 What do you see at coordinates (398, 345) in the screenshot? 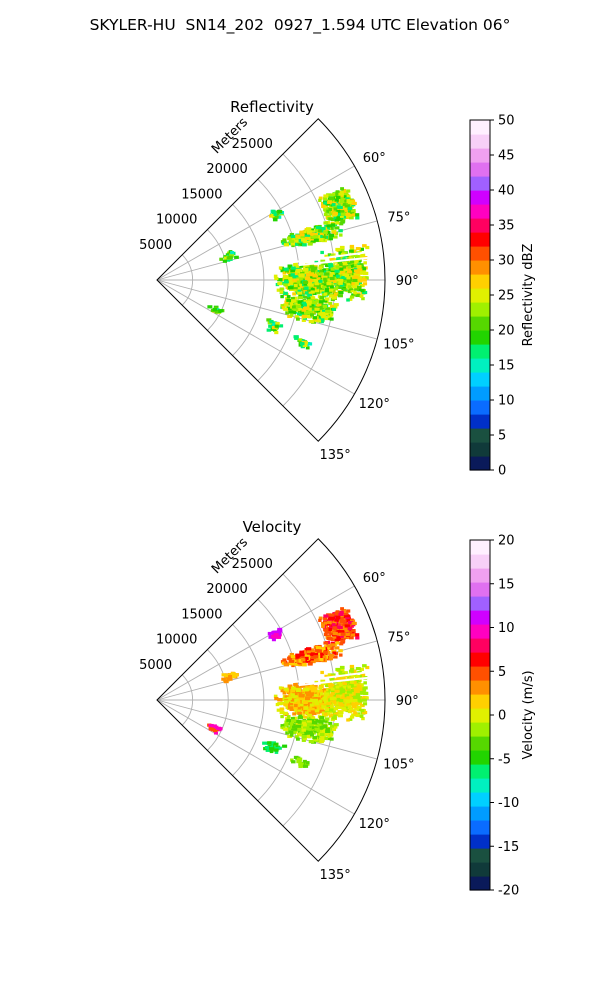
I see `angle-tick-label: 105°` at bounding box center [398, 345].